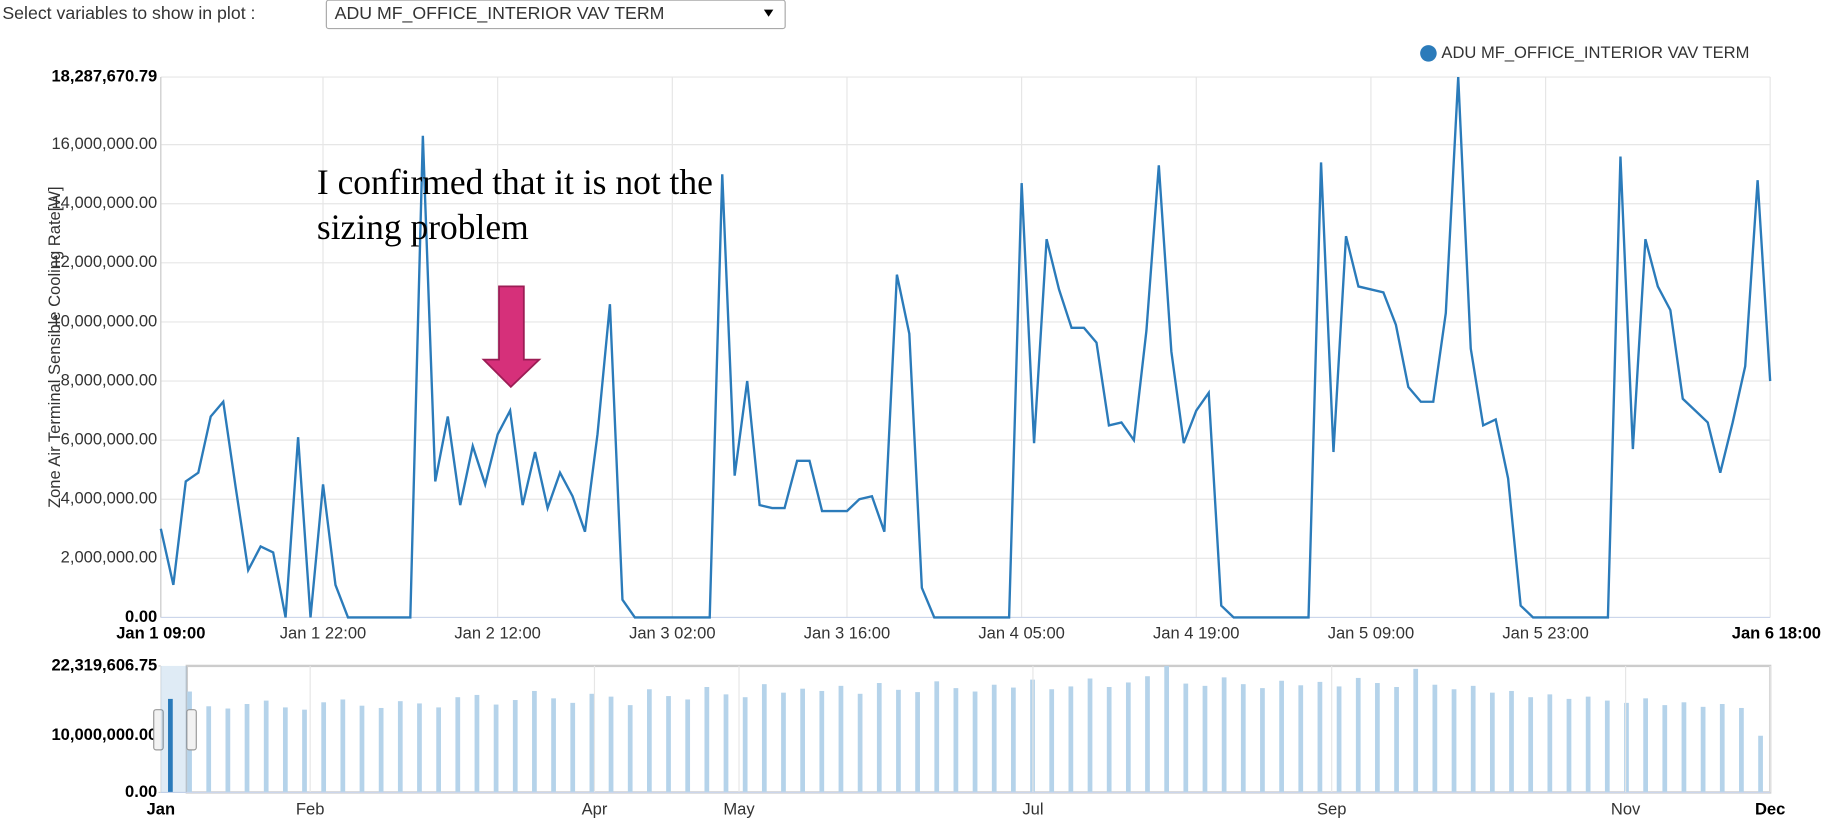 Image resolution: width=1821 pixels, height=834 pixels. What do you see at coordinates (1021, 632) in the screenshot?
I see `x-tick-label: Jan 4 05:00` at bounding box center [1021, 632].